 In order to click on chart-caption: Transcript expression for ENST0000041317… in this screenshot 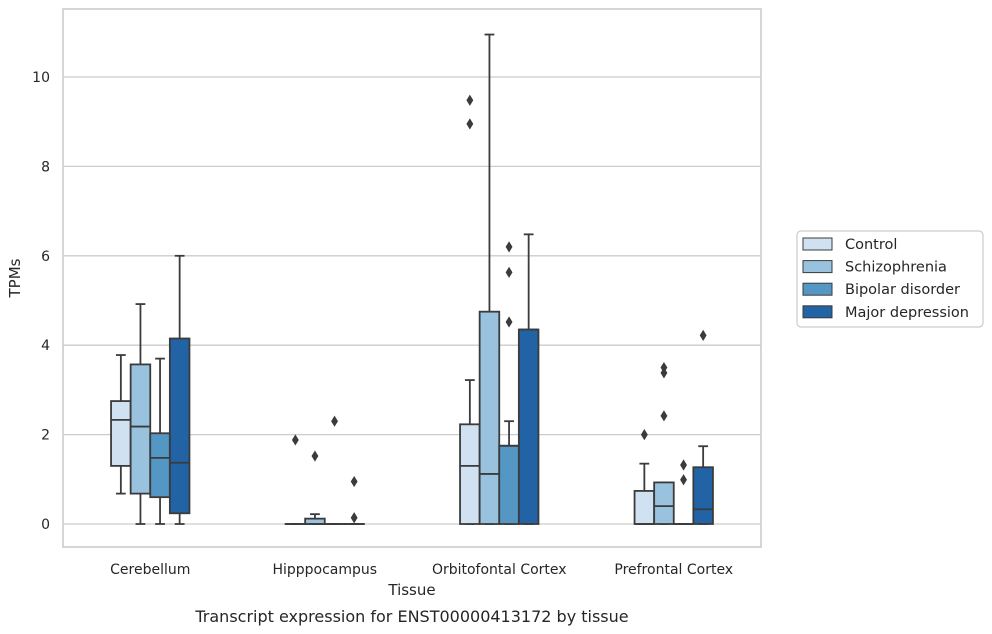, I will do `click(411, 616)`.